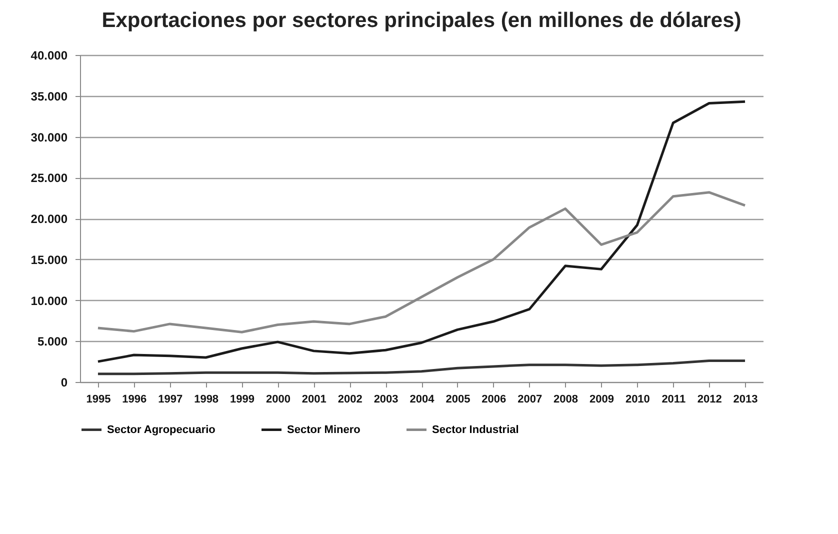  I want to click on x-tick-label: 2009, so click(601, 400).